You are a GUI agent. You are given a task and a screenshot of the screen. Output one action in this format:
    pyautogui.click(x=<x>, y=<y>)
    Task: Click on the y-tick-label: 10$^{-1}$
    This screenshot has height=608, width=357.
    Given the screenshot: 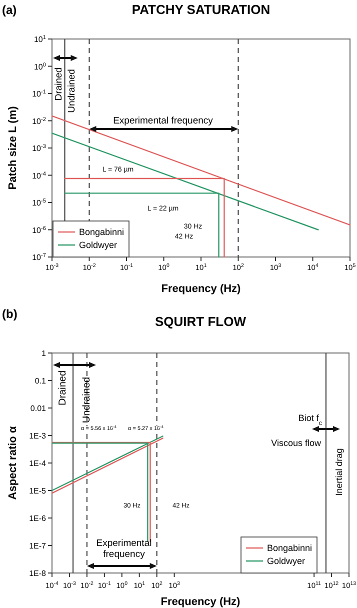 What is the action you would take?
    pyautogui.click(x=39, y=94)
    